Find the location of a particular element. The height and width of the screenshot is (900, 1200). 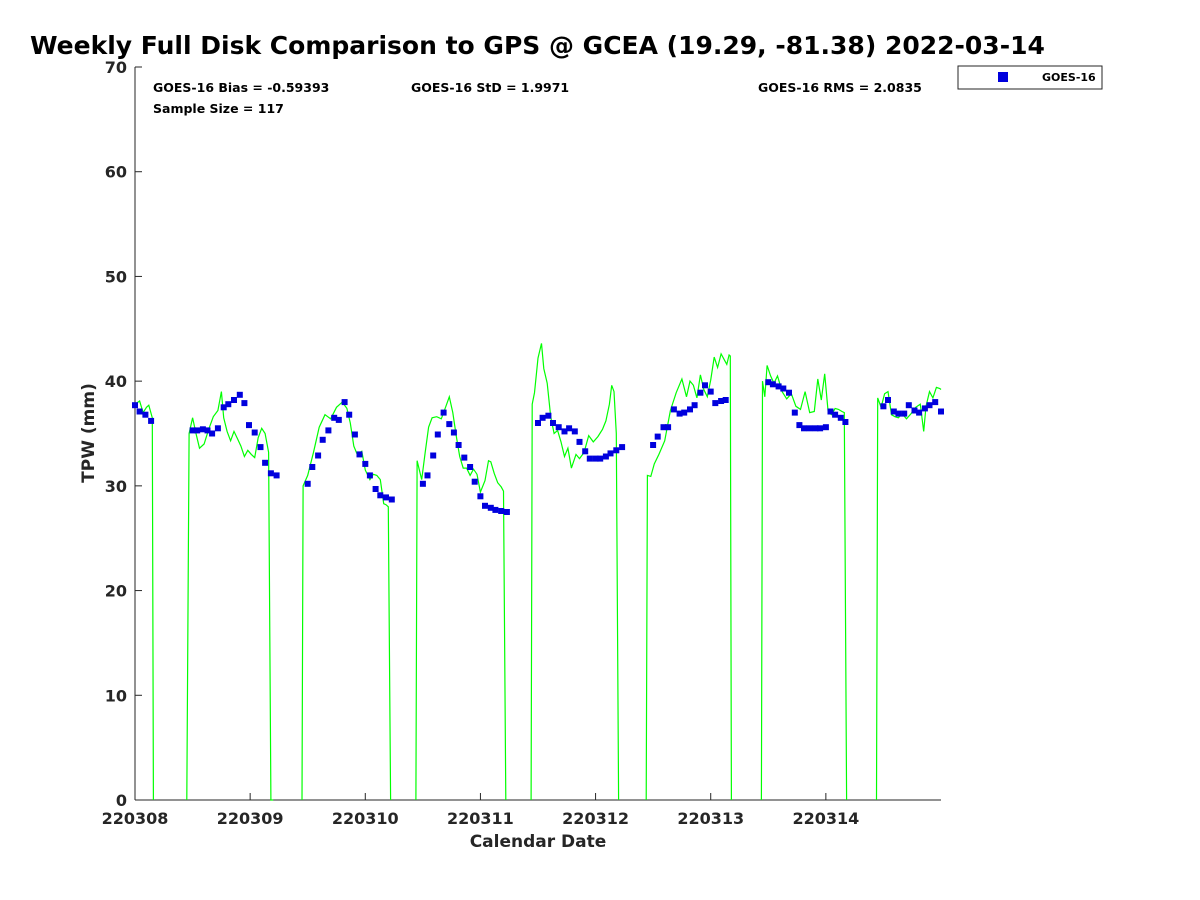

y-tick-label: 70 is located at coordinates (116, 67).